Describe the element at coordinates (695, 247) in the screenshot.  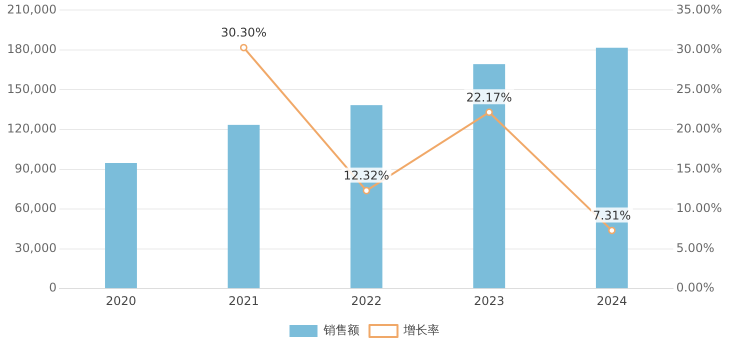
I see `y2-tick-label: 5.00%` at that location.